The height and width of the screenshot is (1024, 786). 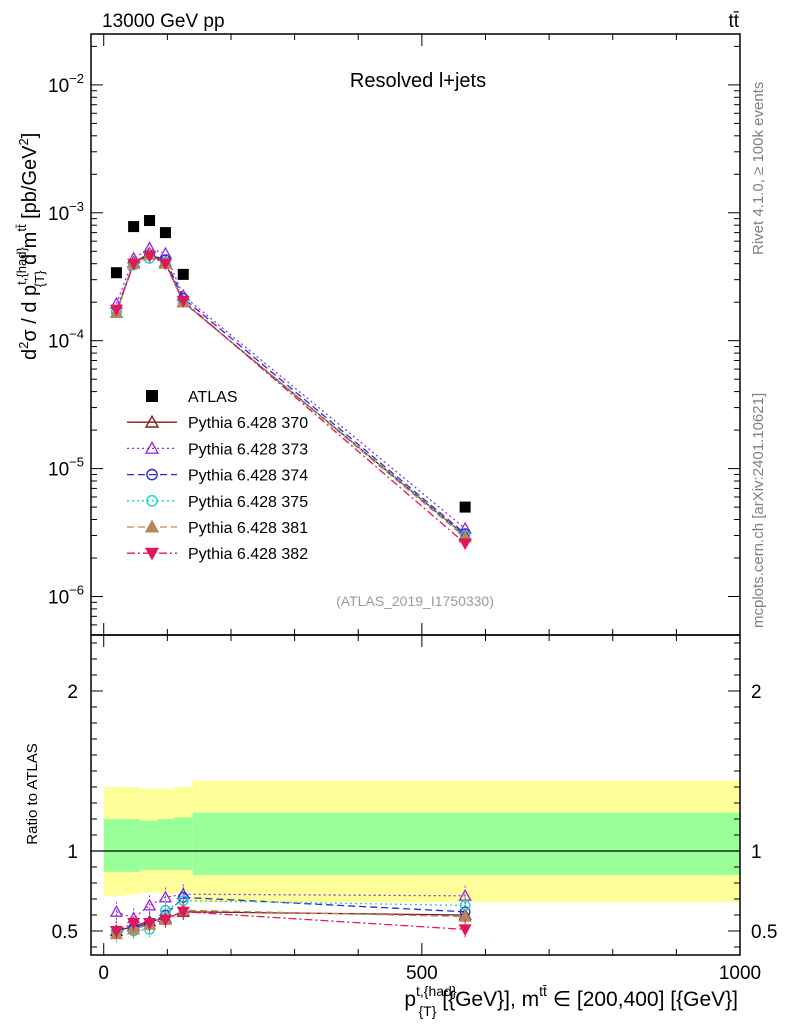 I want to click on x-tick-label: 0, so click(x=103, y=973).